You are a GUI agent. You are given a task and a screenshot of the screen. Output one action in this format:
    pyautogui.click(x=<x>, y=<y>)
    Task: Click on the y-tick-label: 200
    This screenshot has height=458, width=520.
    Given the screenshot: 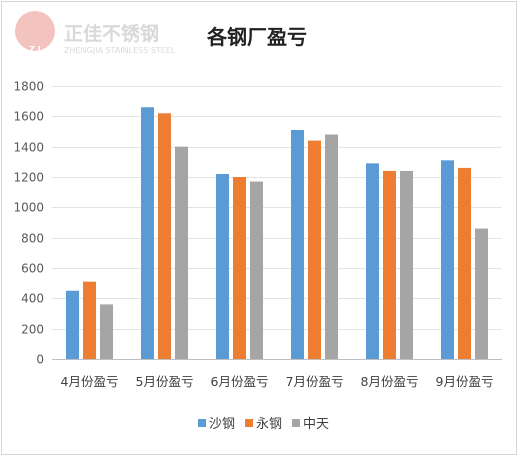 What is the action you would take?
    pyautogui.click(x=32, y=330)
    